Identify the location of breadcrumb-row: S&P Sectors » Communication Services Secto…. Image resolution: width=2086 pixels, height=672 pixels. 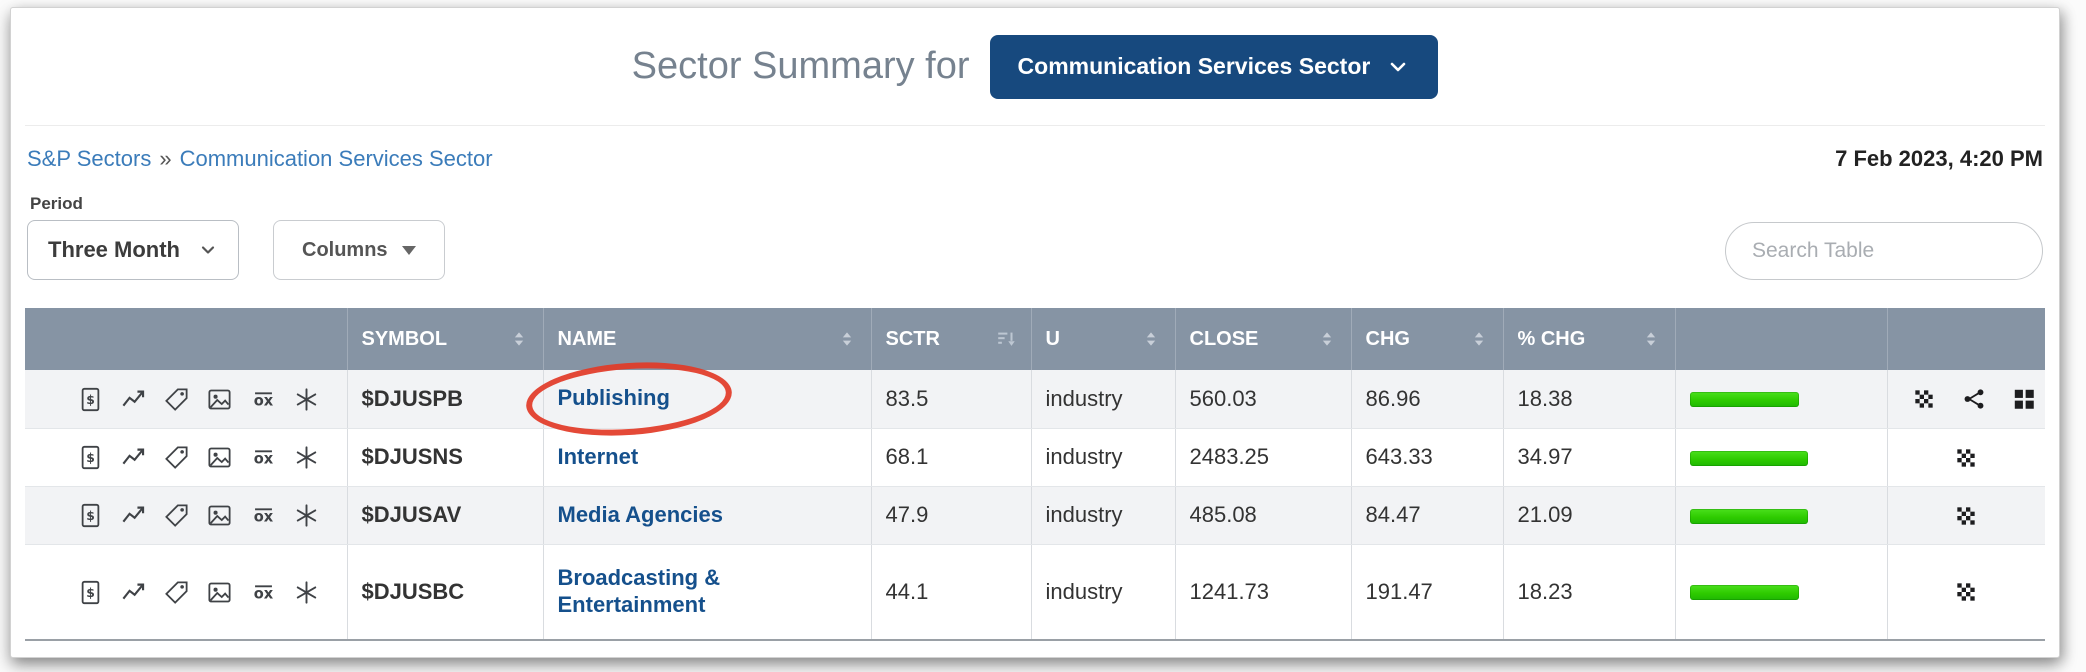
(1035, 159).